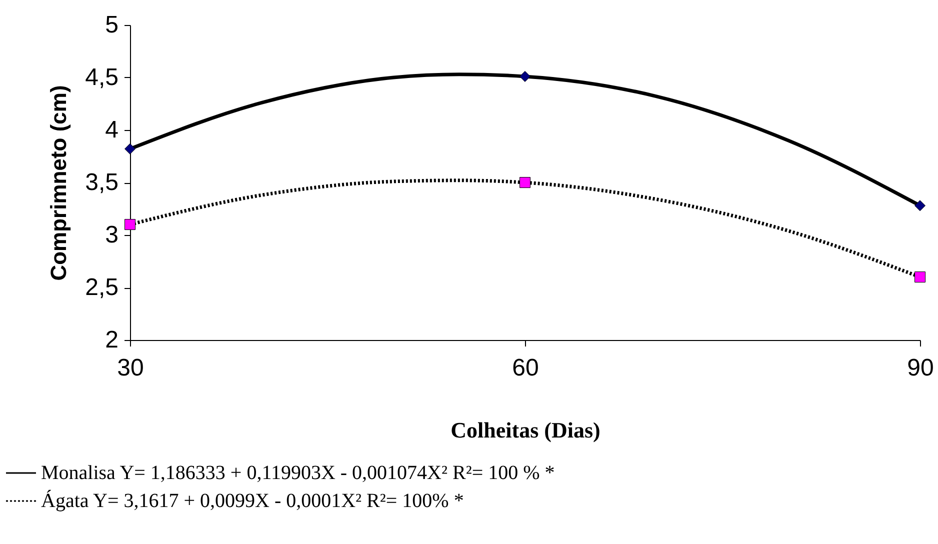 The width and height of the screenshot is (938, 544). Describe the element at coordinates (111, 340) in the screenshot. I see `y-tick-label: 2` at that location.